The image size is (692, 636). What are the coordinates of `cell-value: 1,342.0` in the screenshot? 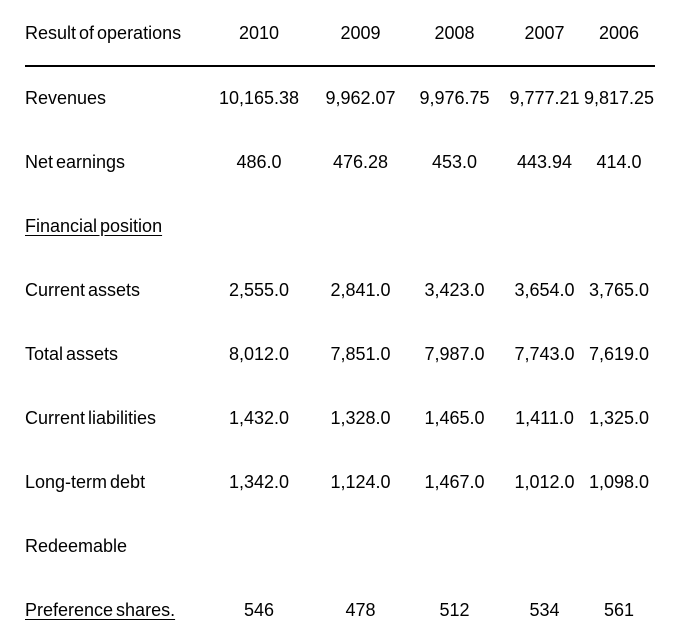 It's located at (259, 481).